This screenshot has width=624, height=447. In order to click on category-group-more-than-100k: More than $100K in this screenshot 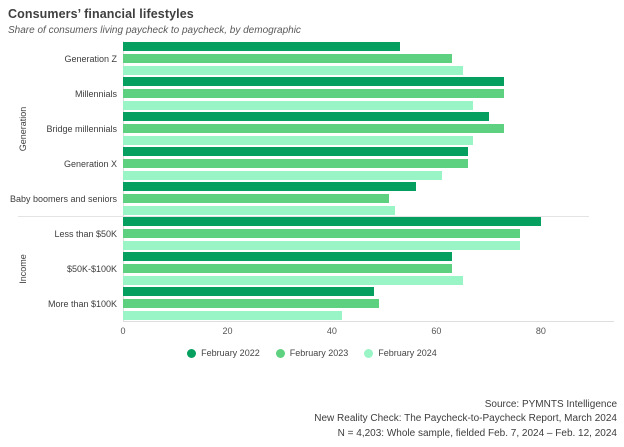, I will do `click(311, 303)`.